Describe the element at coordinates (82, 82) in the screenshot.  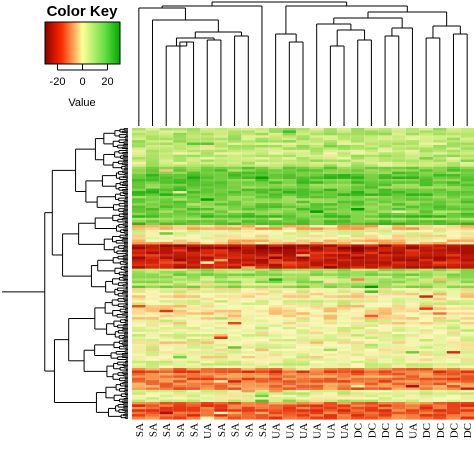
I see `color-key-tick-label: 0` at that location.